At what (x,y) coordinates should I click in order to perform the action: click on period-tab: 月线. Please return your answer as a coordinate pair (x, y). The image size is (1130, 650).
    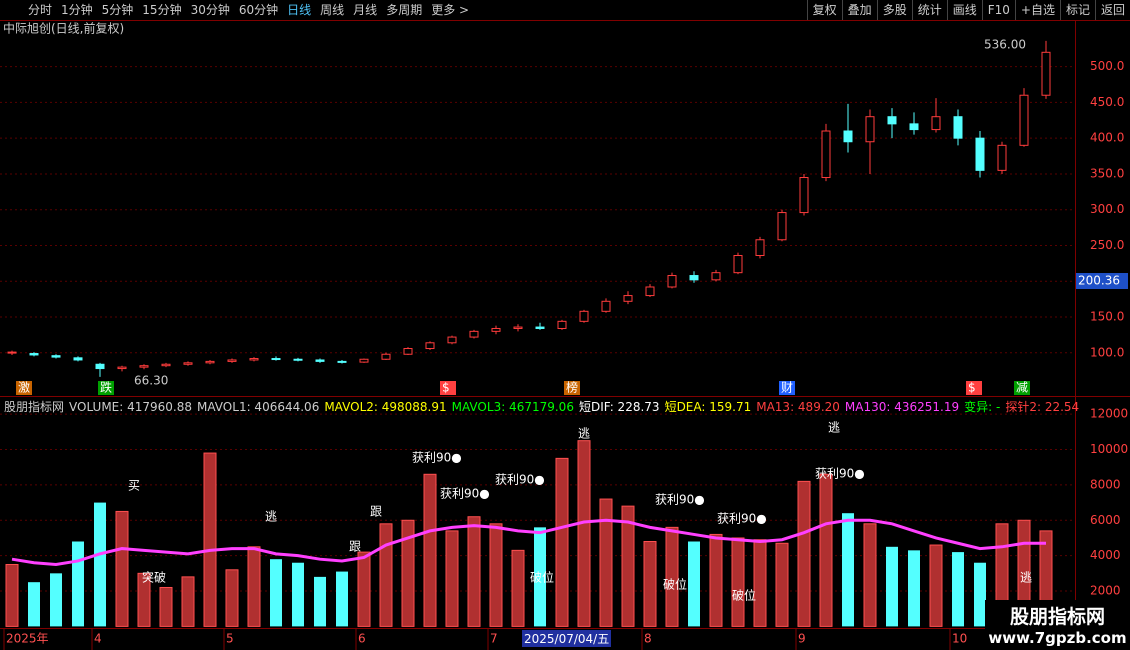
    Looking at the image, I should click on (365, 10).